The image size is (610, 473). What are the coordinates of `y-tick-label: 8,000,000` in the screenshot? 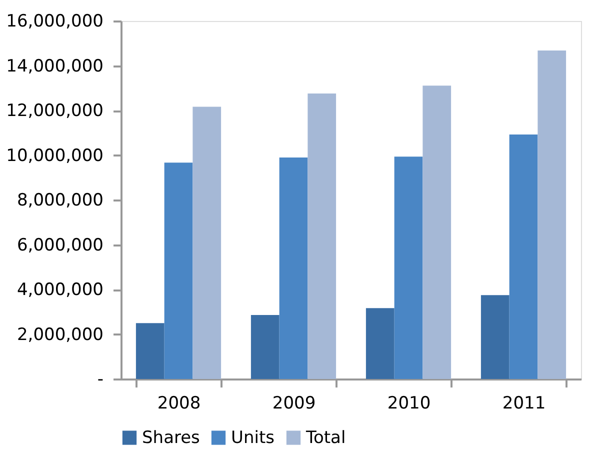 It's located at (60, 200).